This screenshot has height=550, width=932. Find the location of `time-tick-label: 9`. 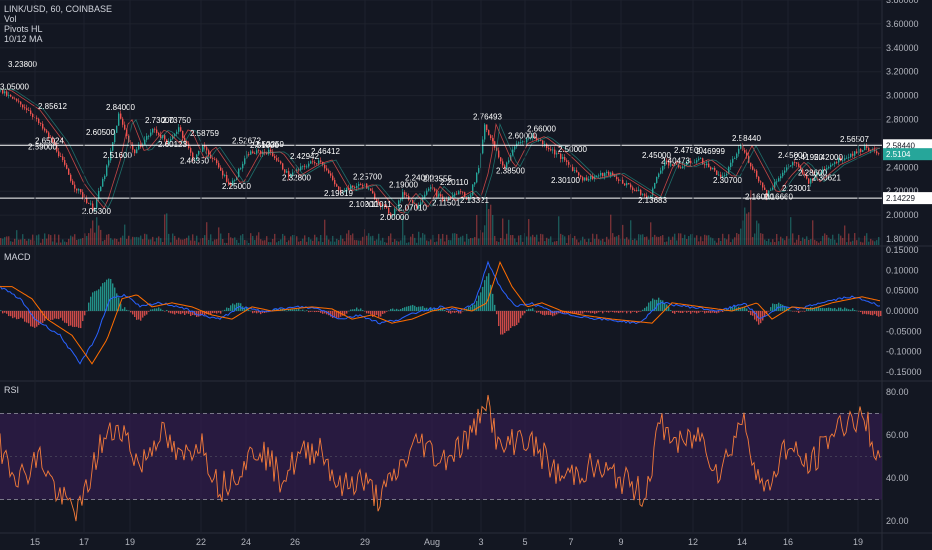

time-tick-label: 9 is located at coordinates (620, 542).